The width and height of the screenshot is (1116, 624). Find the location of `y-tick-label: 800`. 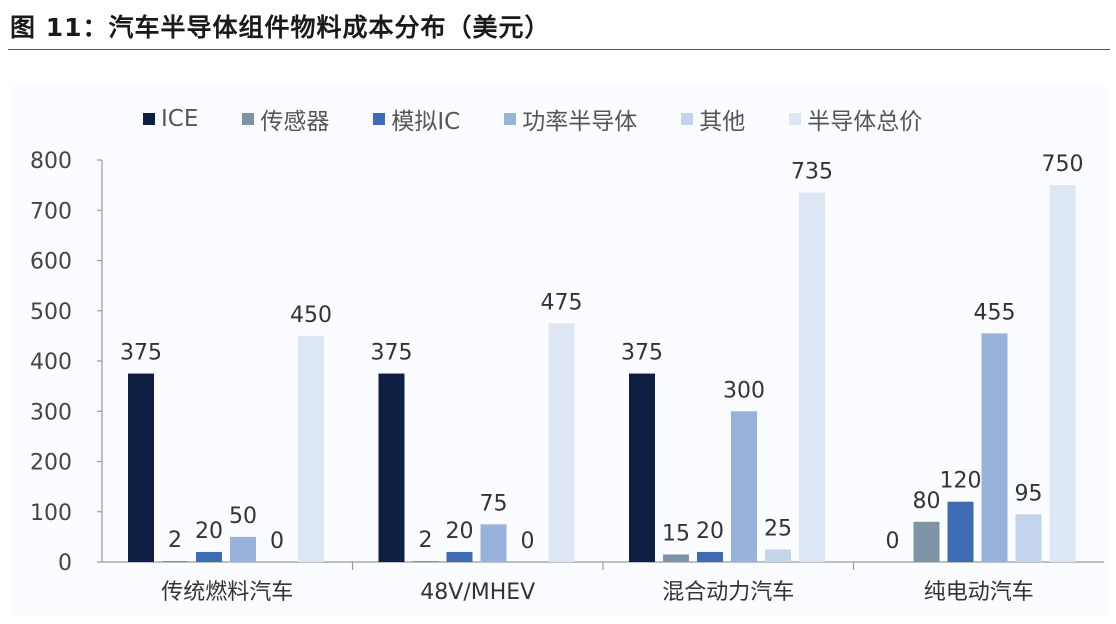

y-tick-label: 800 is located at coordinates (51, 161).